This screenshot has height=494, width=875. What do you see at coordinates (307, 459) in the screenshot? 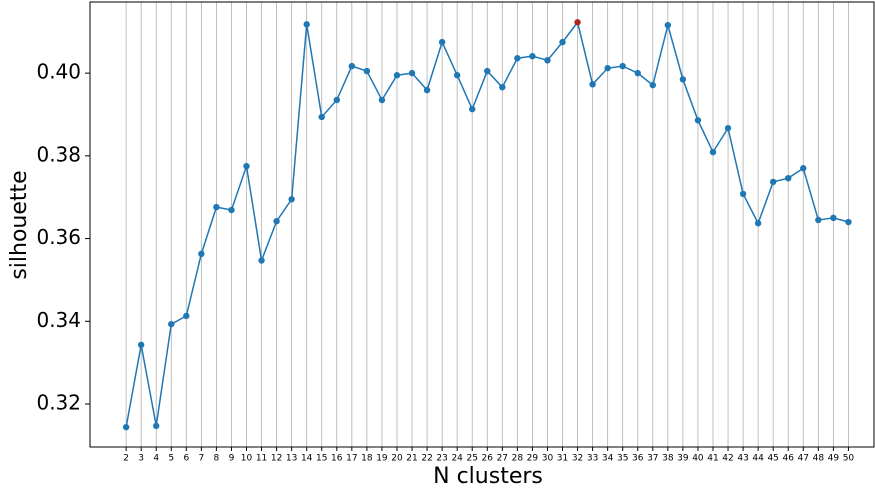
I see `x-tick-label: 14` at bounding box center [307, 459].